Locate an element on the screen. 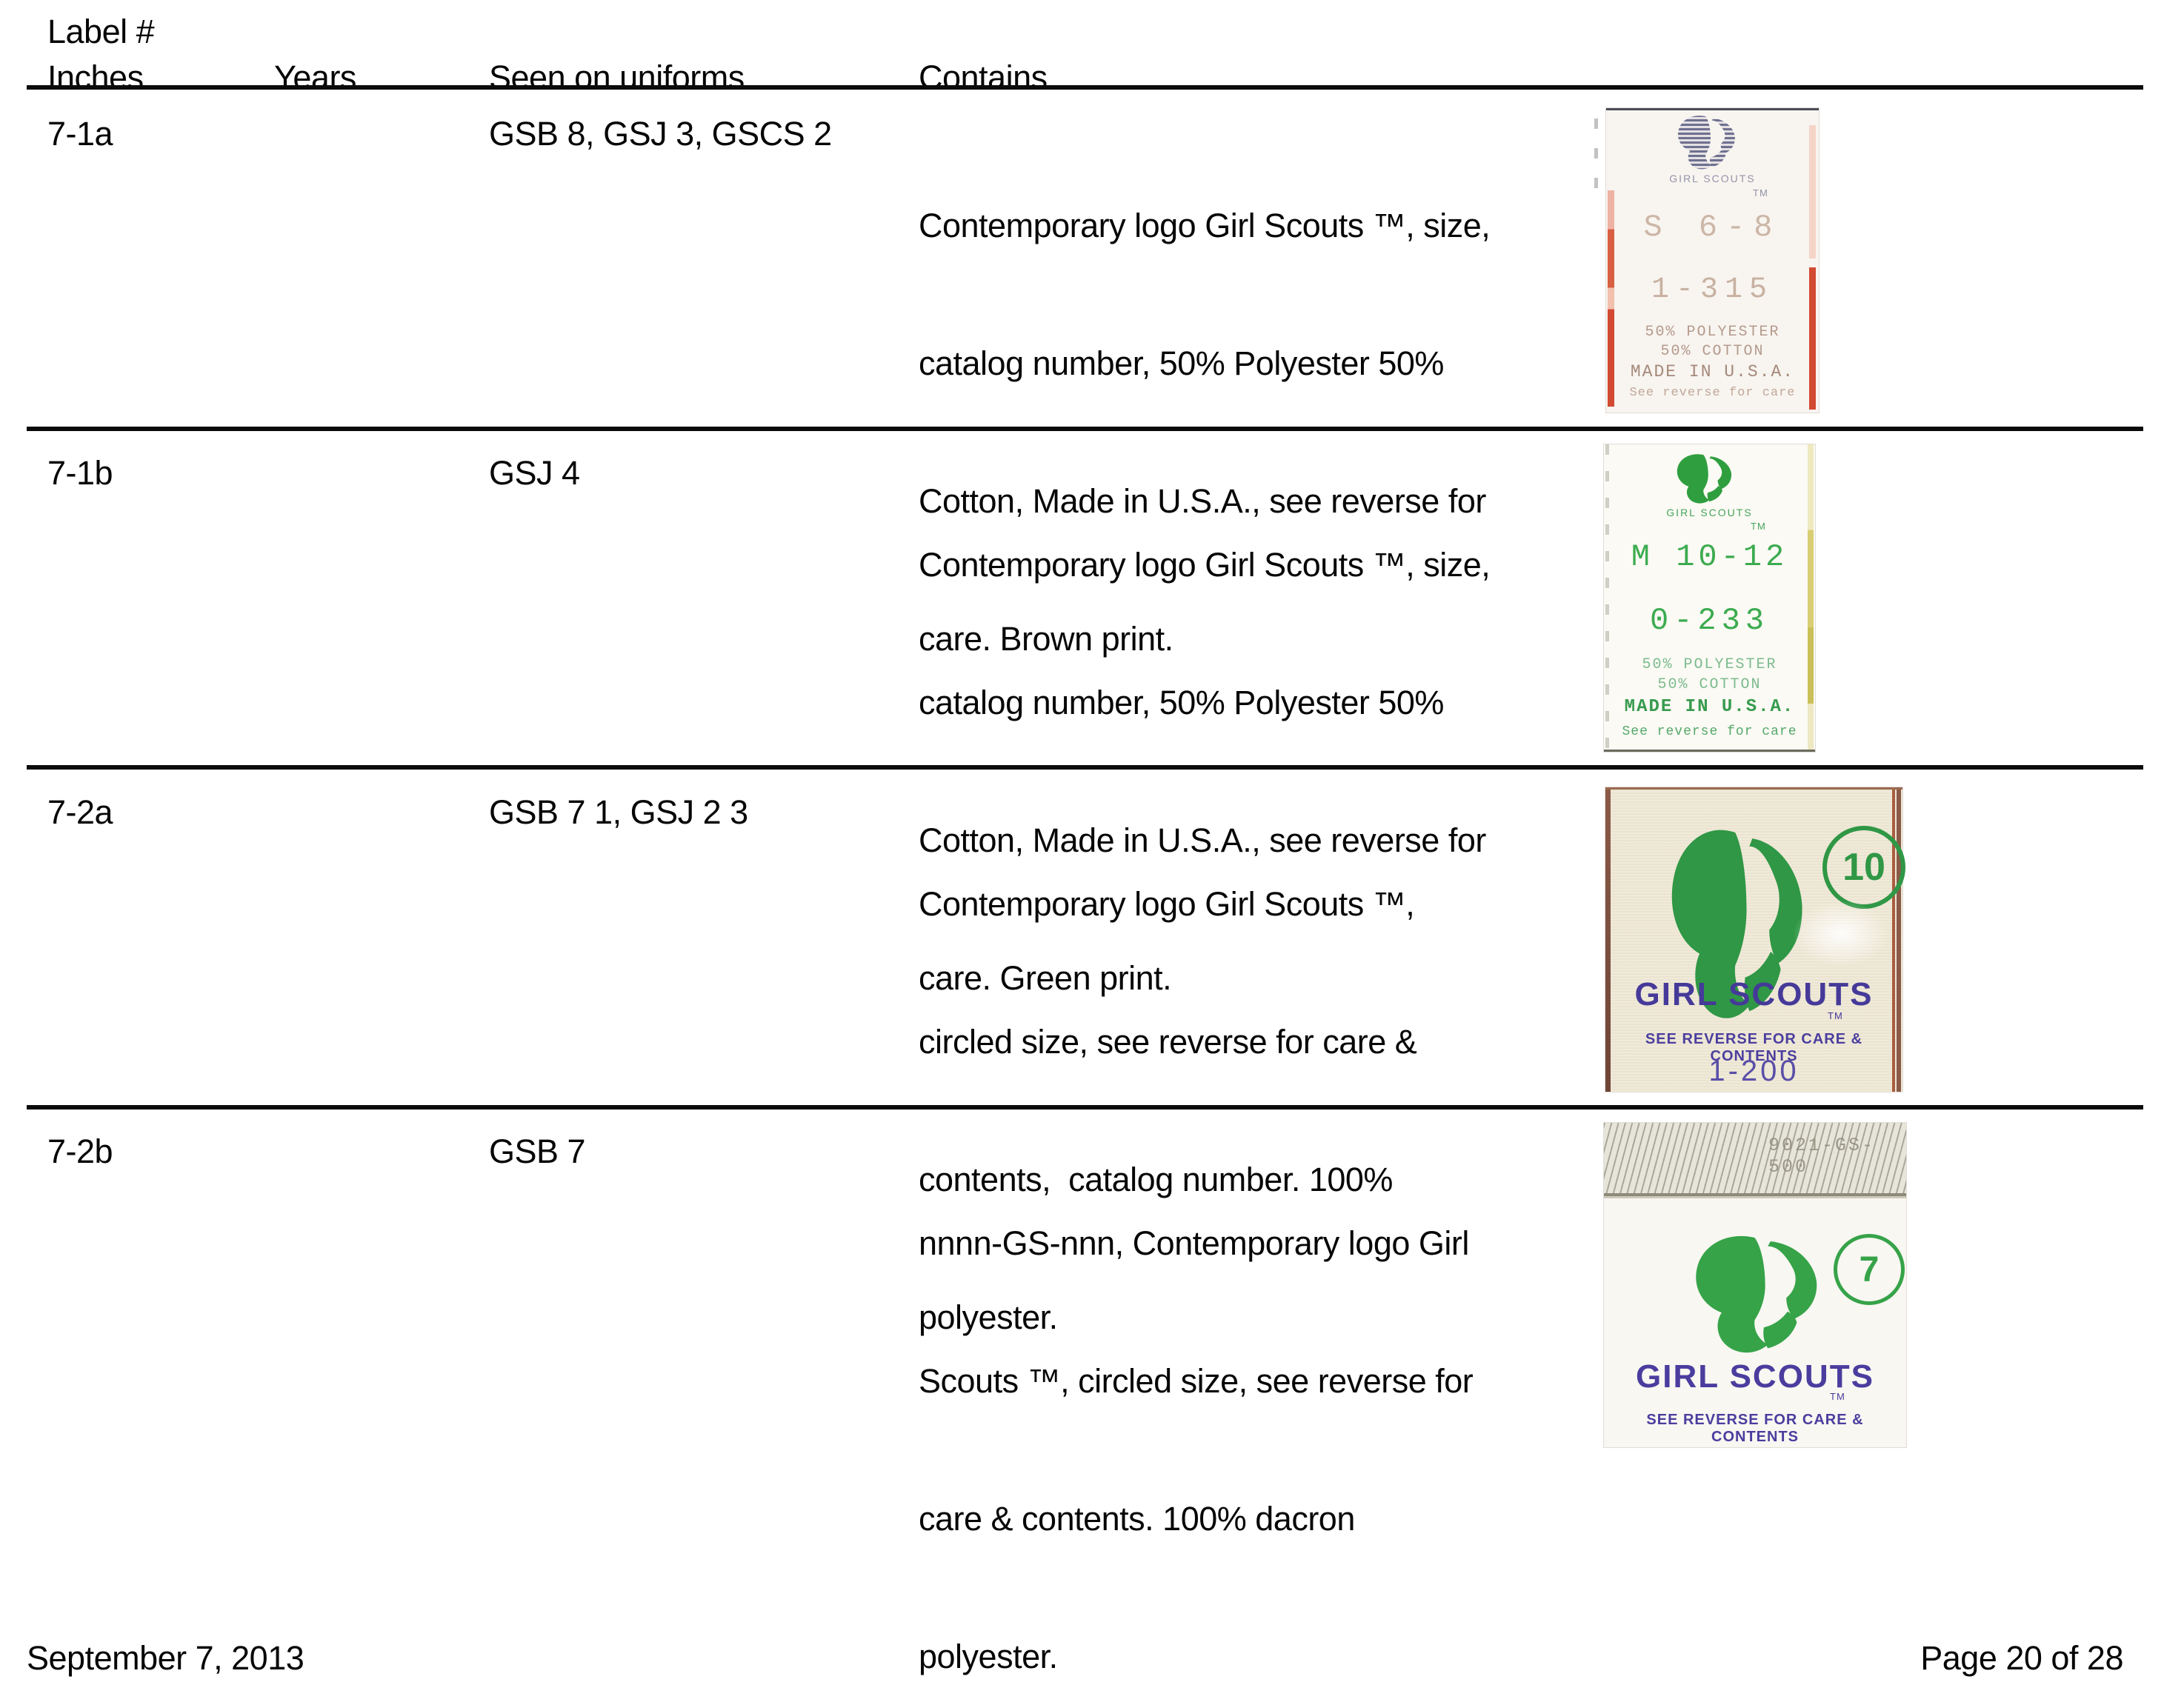 The height and width of the screenshot is (1685, 2184). contains-line: circled size, see reverse for care & is located at coordinates (1168, 1042).